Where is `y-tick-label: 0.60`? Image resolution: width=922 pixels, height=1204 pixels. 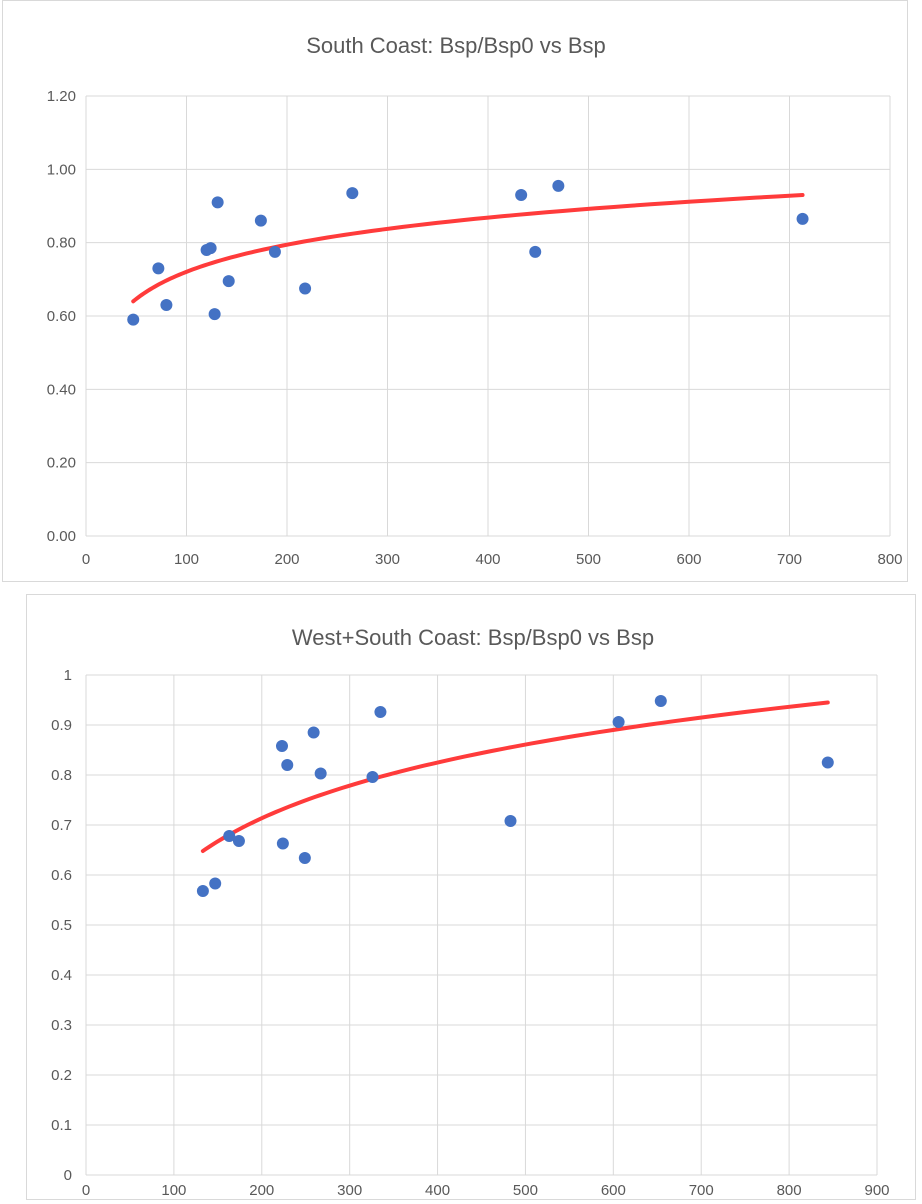
y-tick-label: 0.60 is located at coordinates (61, 316).